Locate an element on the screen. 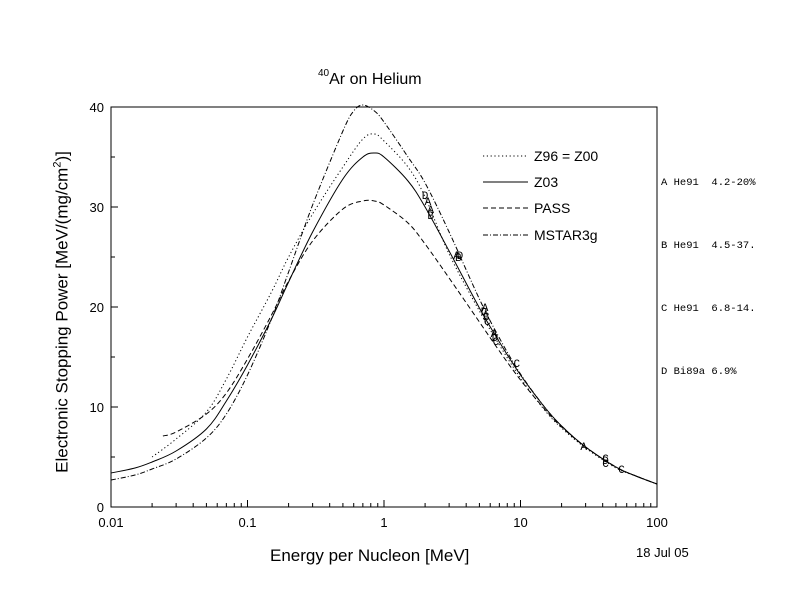  dataset-entry-c: C He91 6.8-14. is located at coordinates (708, 309).